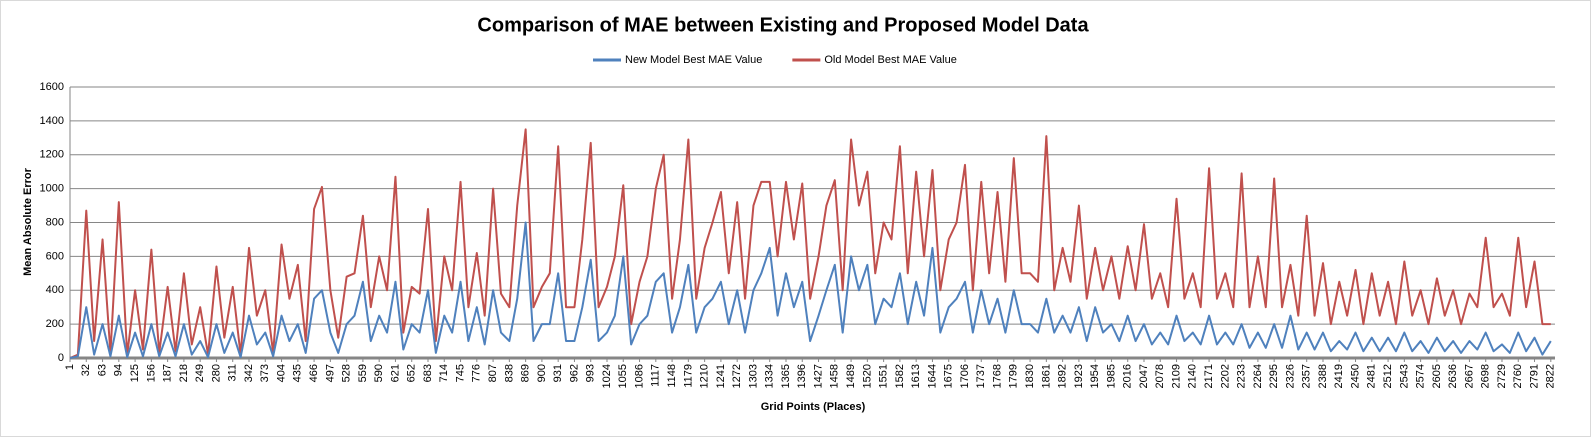  What do you see at coordinates (1388, 376) in the screenshot?
I see `x-tick-label: 2512` at bounding box center [1388, 376].